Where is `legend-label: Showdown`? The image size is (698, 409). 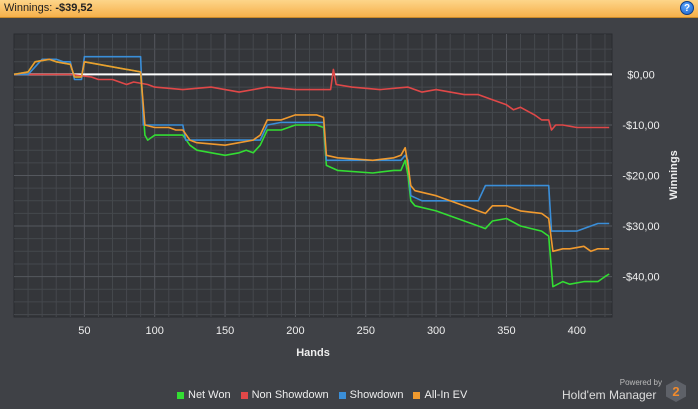
legend-label: Showdown is located at coordinates (376, 395).